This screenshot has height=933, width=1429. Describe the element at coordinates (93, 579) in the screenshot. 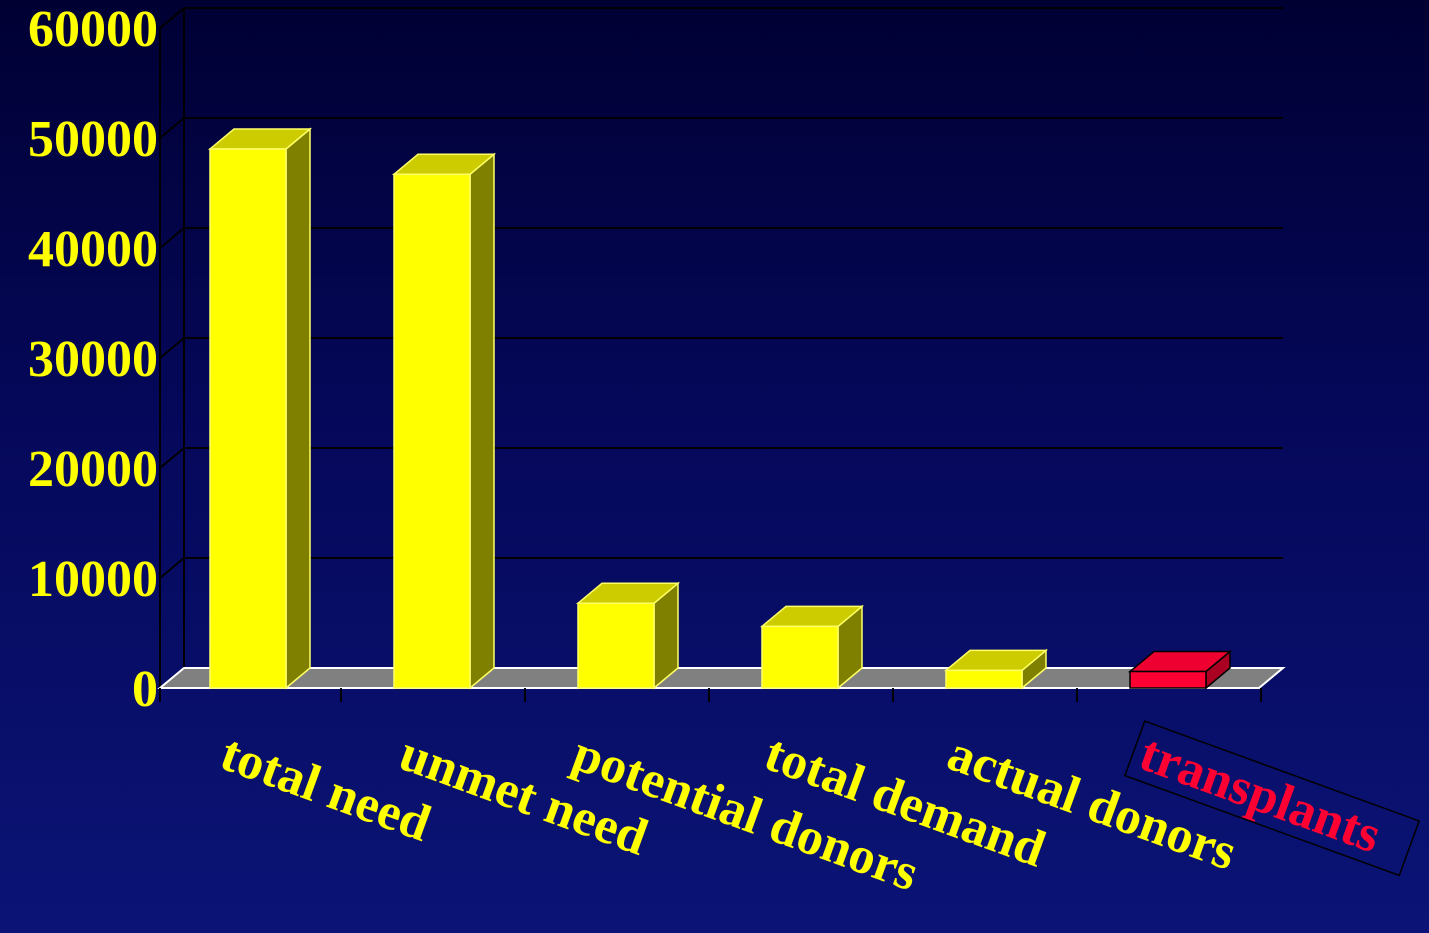

I see `y-tick-label: 10000` at that location.